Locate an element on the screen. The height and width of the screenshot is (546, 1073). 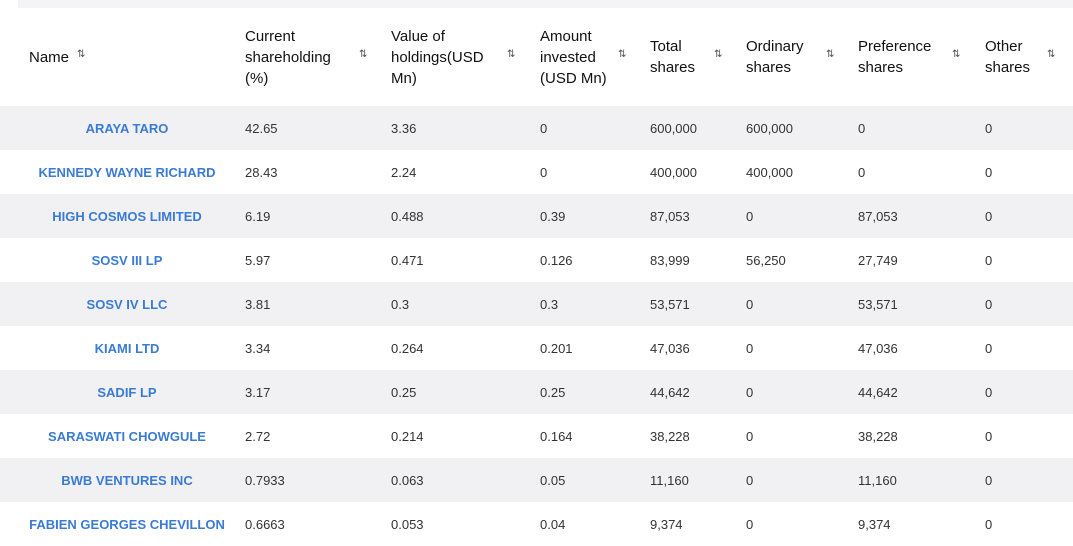
column-header-amount-invested: Amount invested (USD Mn) ⇅ is located at coordinates (586, 57).